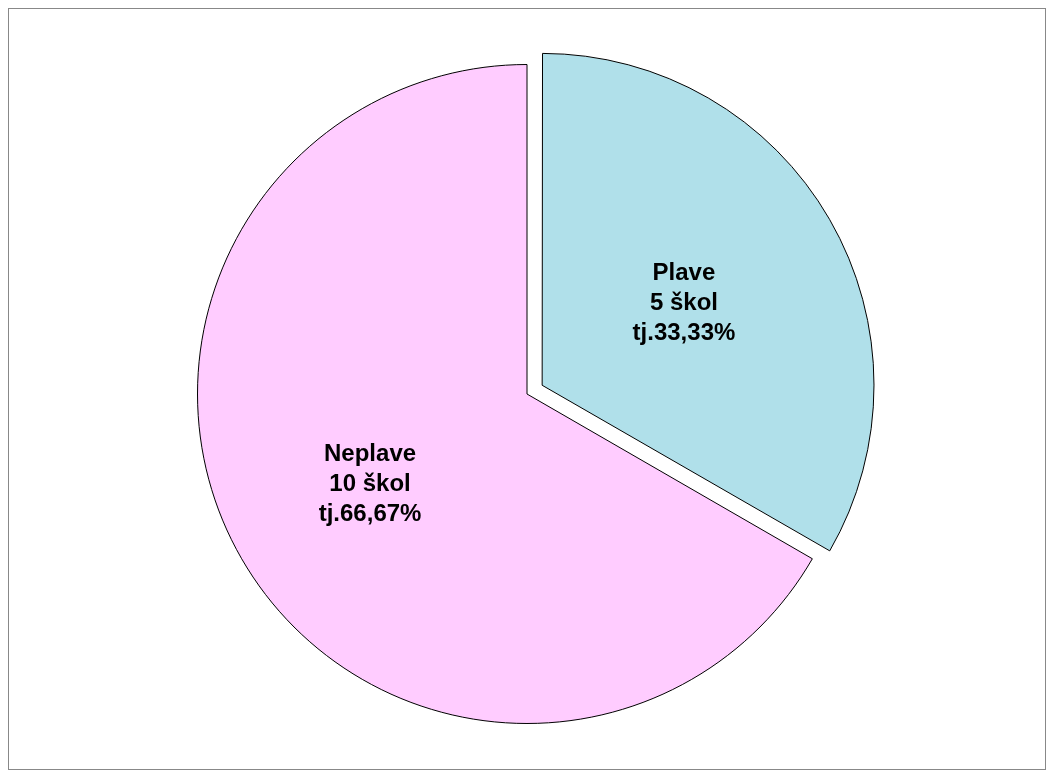 The width and height of the screenshot is (1054, 778). I want to click on data-label: 10 škol tj.66,67%, so click(370, 498).